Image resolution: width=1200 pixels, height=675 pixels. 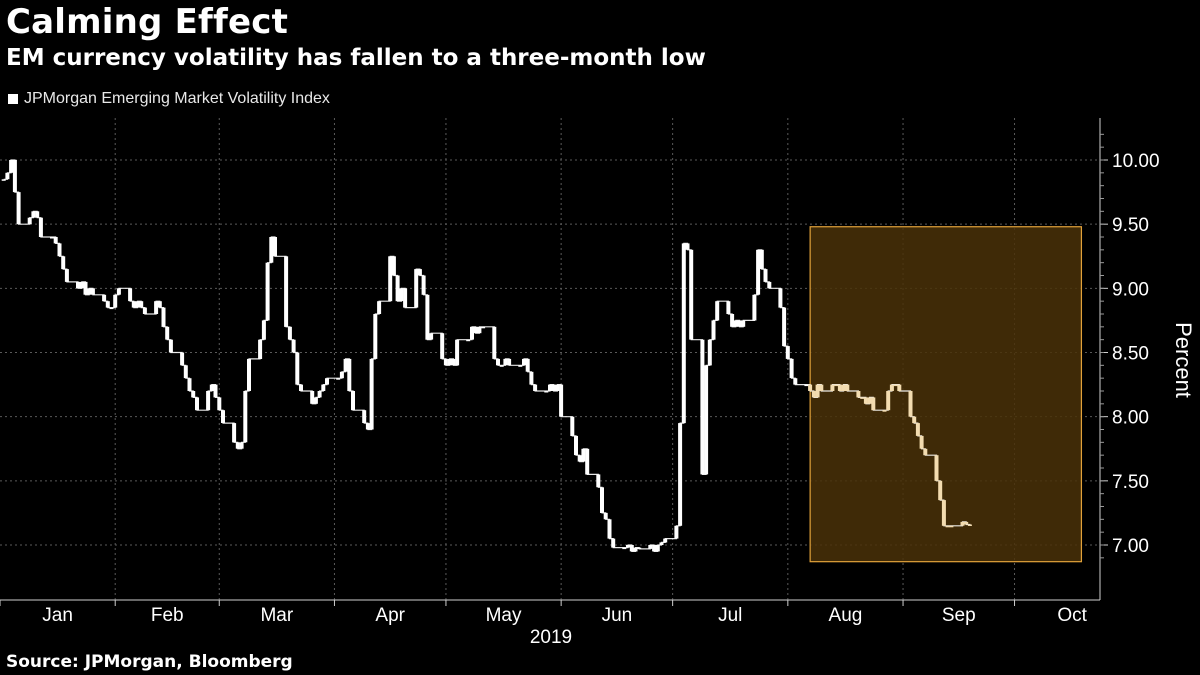 I want to click on y-tick-label: 9.00, so click(x=1130, y=289).